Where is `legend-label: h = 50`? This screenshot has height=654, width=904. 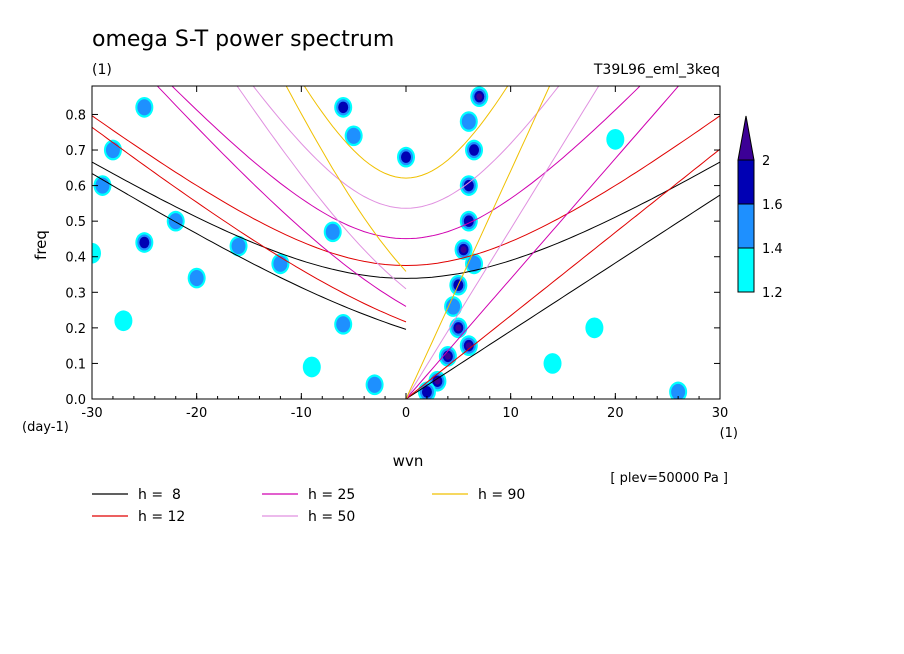 legend-label: h = 50 is located at coordinates (331, 517).